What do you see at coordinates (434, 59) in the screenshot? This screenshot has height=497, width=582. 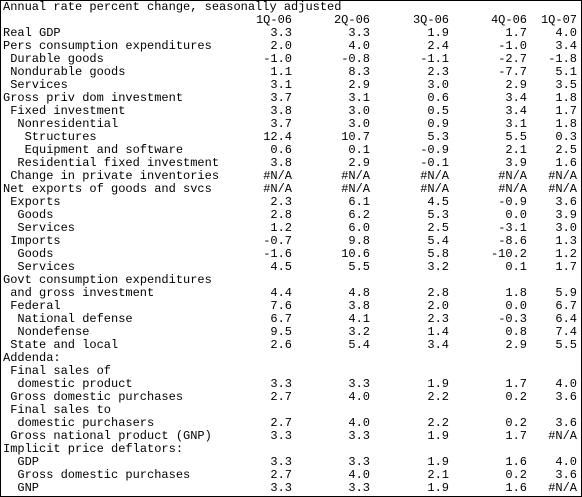 I see `cell-value: -1.1` at bounding box center [434, 59].